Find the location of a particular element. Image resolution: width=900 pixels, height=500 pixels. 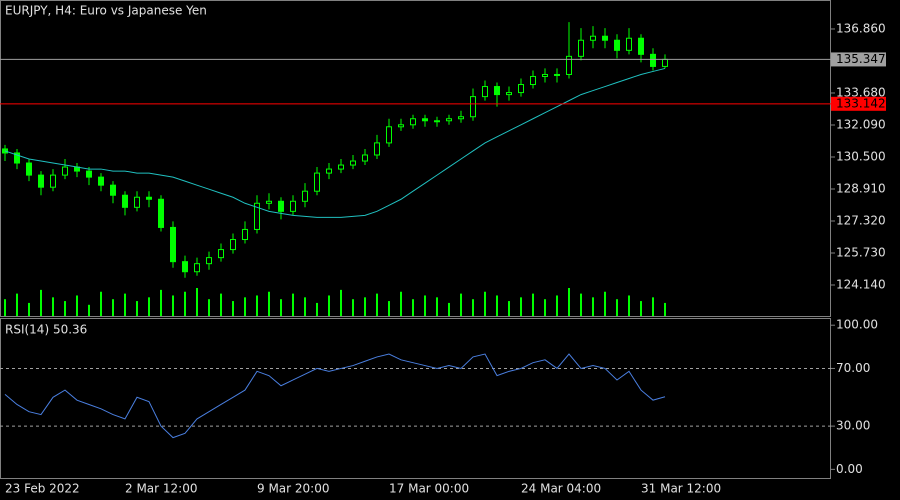

x-tick-label: 17 Mar 00:00 is located at coordinates (429, 489).